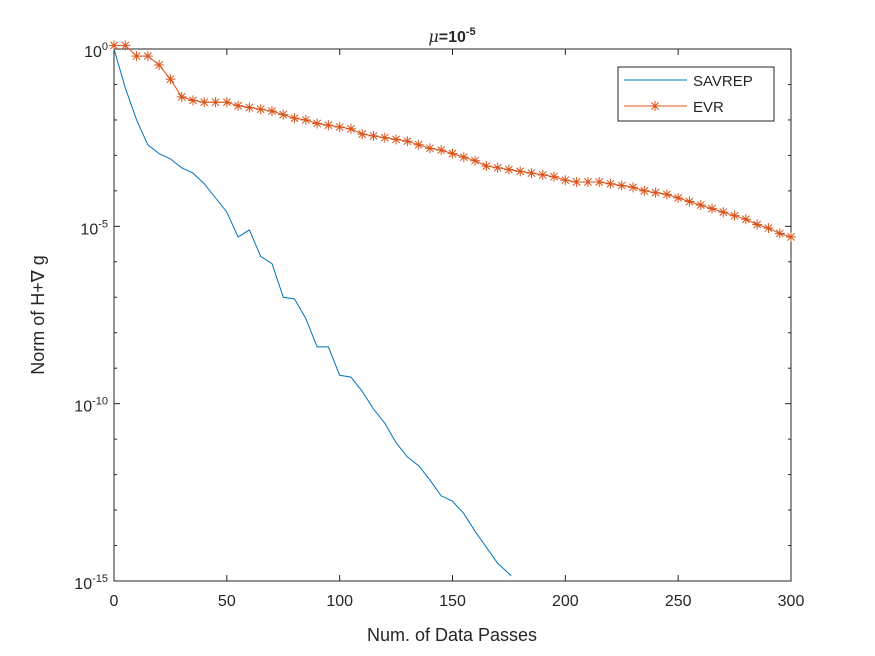  I want to click on legend-label-evr: EVR, so click(708, 107).